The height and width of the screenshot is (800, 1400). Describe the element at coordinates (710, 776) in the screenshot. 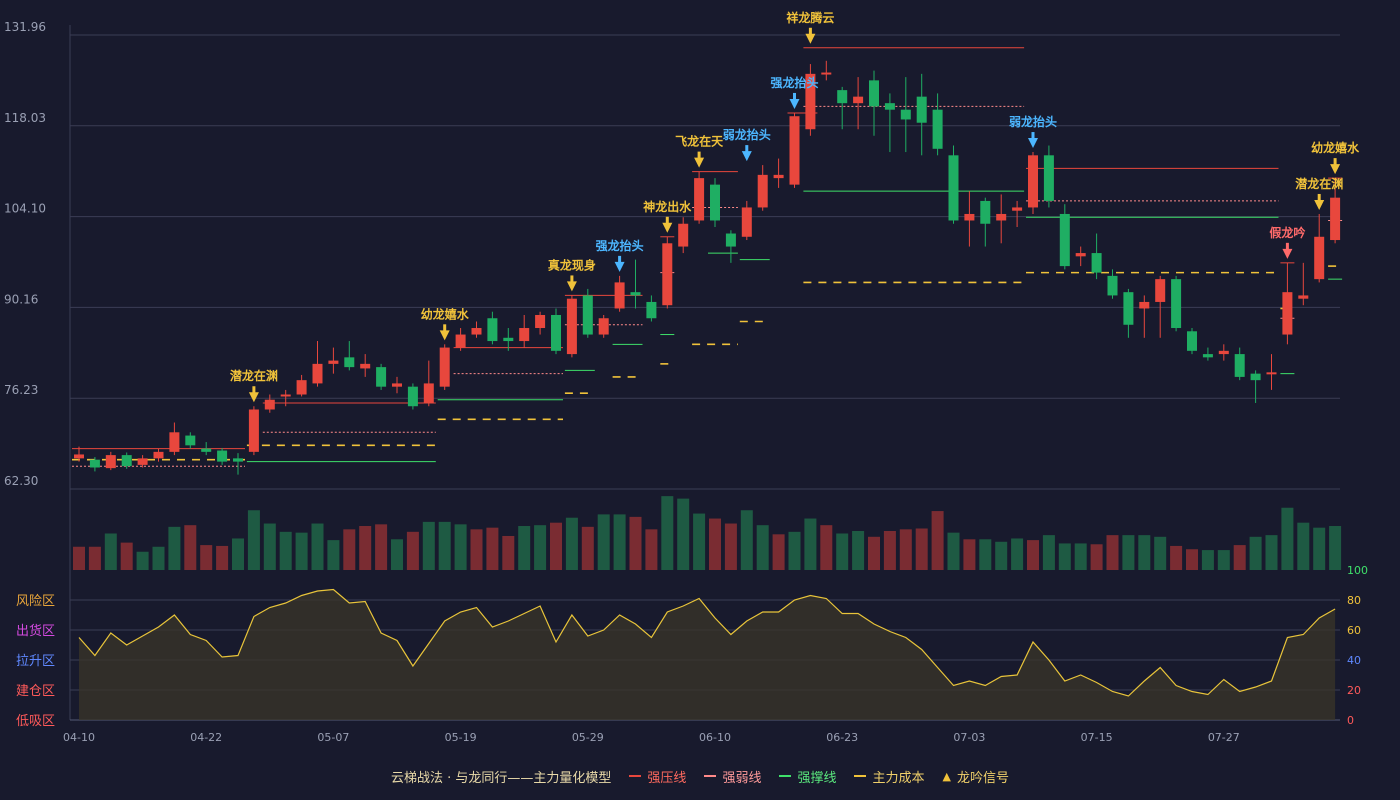

I see `legend-weak-swatch` at that location.